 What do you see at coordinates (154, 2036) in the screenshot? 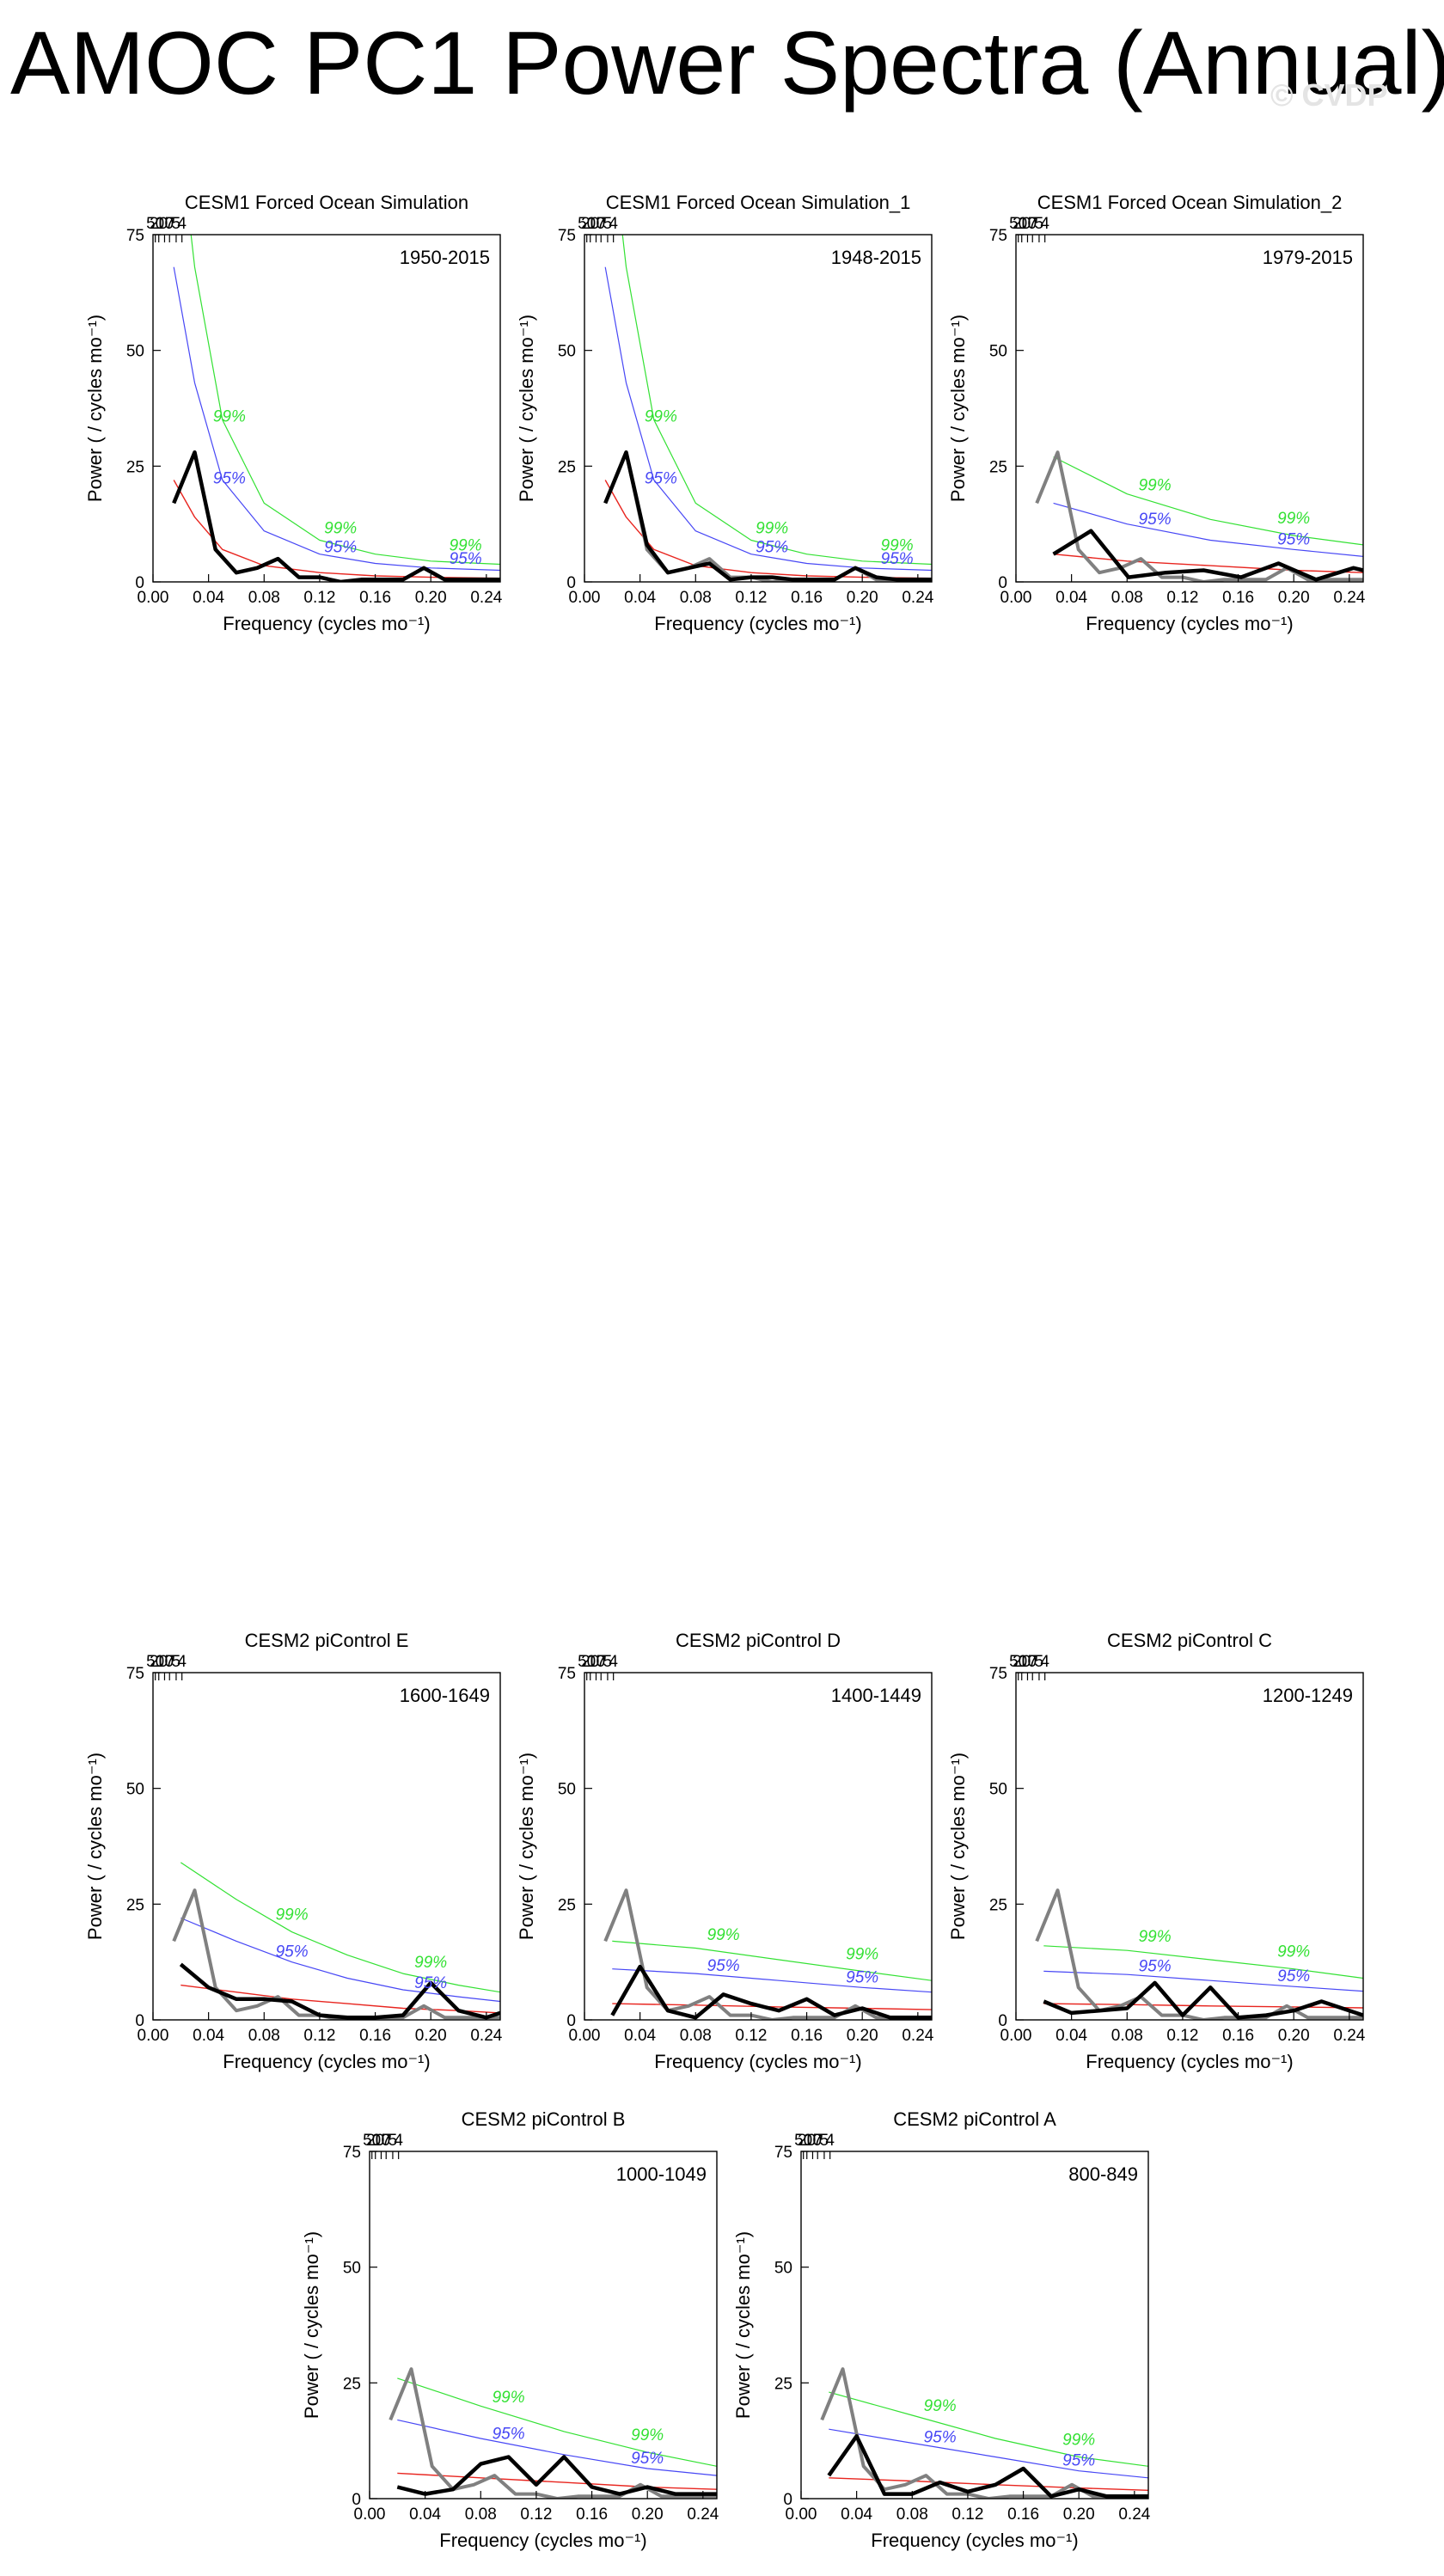
I see `x-tick-label: 0.00` at bounding box center [154, 2036].